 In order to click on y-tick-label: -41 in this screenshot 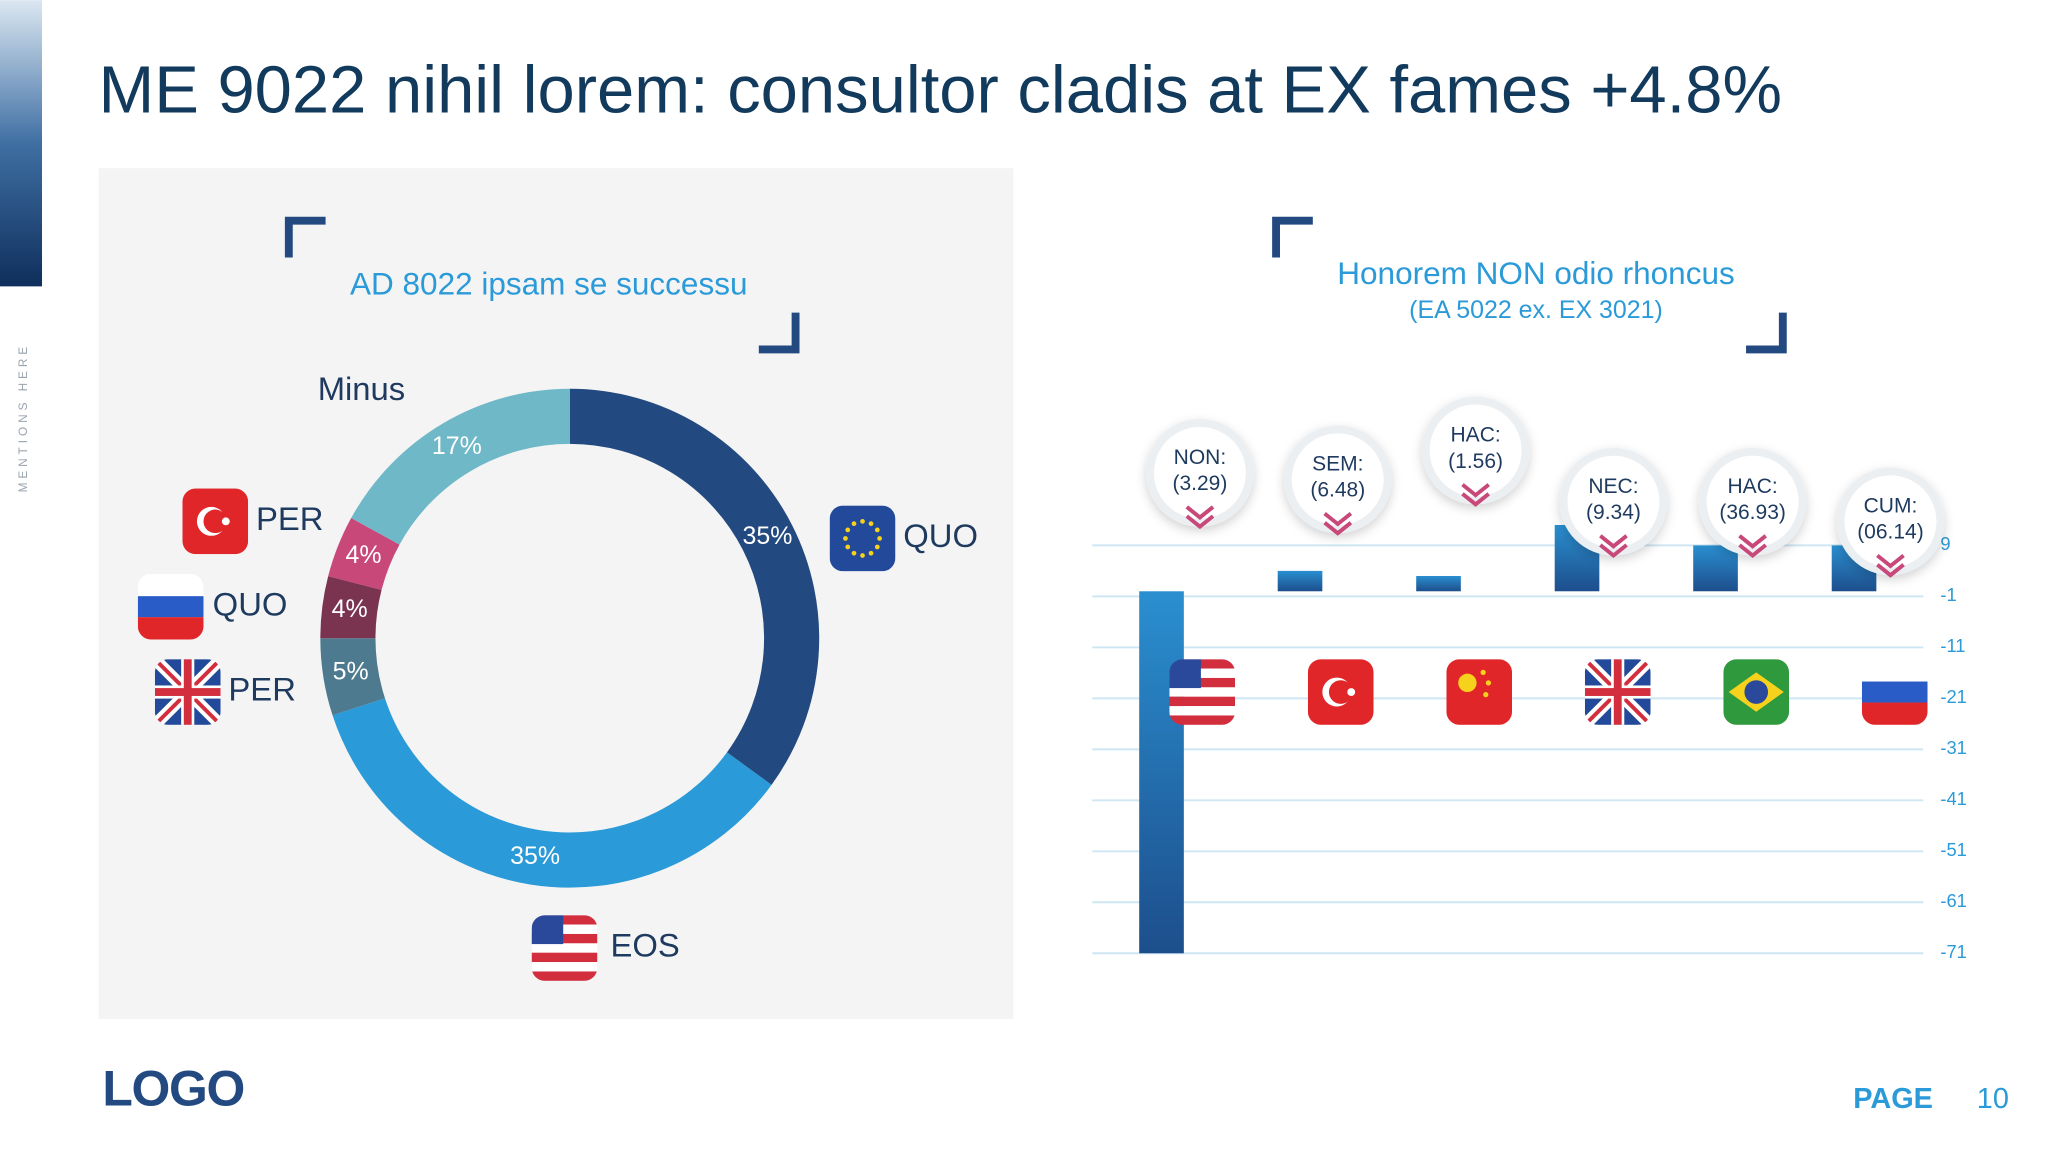, I will do `click(1953, 798)`.